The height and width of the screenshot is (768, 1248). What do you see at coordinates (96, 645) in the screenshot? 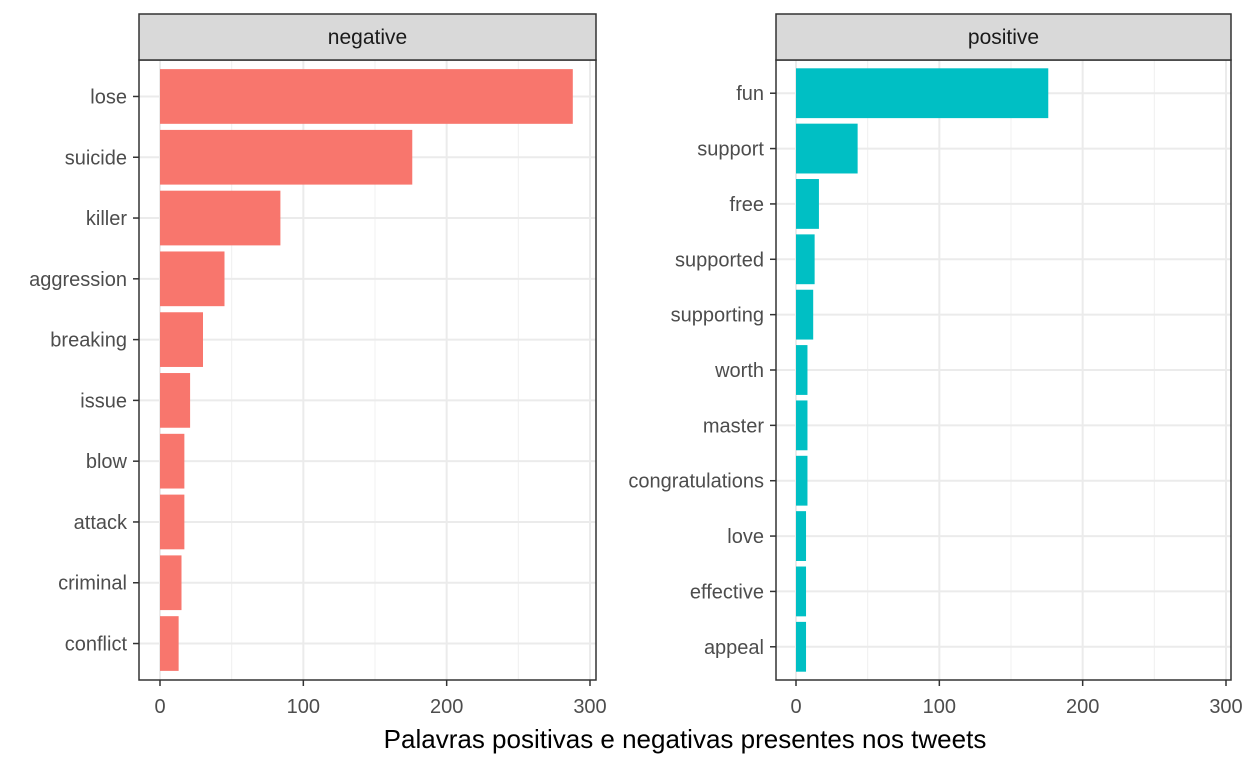
I see `y-tick-label: conflict` at bounding box center [96, 645].